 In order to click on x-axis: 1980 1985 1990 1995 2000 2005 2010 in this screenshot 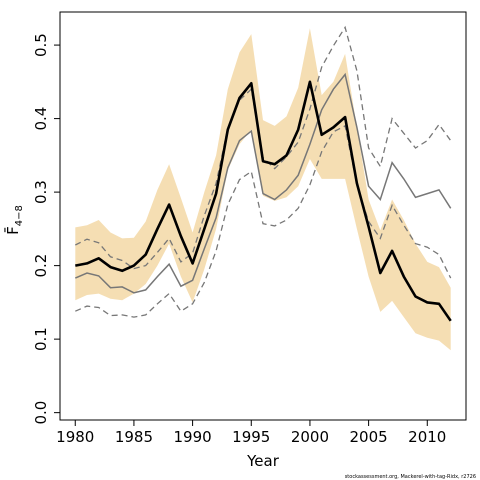, I will do `click(251, 433)`.